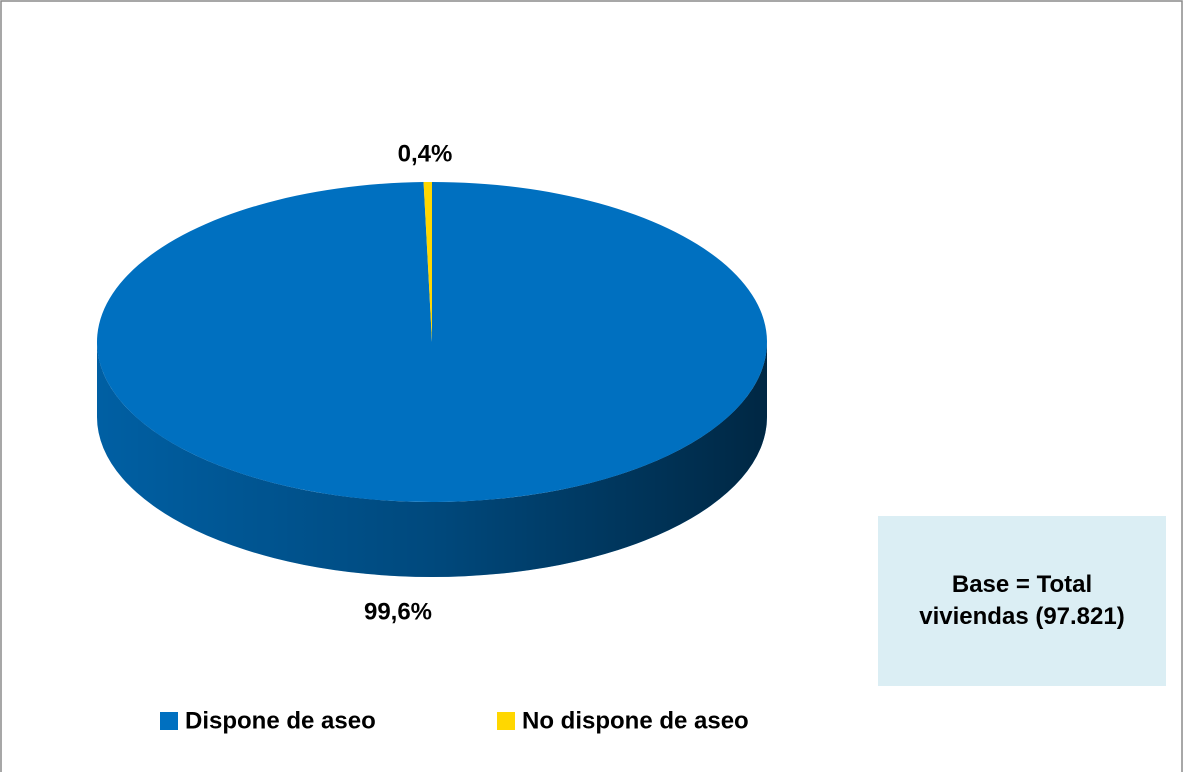 The width and height of the screenshot is (1183, 772). I want to click on legend-label: Dispone de aseo, so click(280, 720).